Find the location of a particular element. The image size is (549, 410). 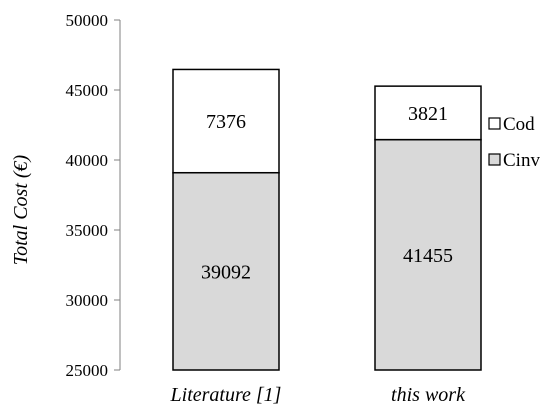

y-tick-label: 35000 is located at coordinates (87, 230).